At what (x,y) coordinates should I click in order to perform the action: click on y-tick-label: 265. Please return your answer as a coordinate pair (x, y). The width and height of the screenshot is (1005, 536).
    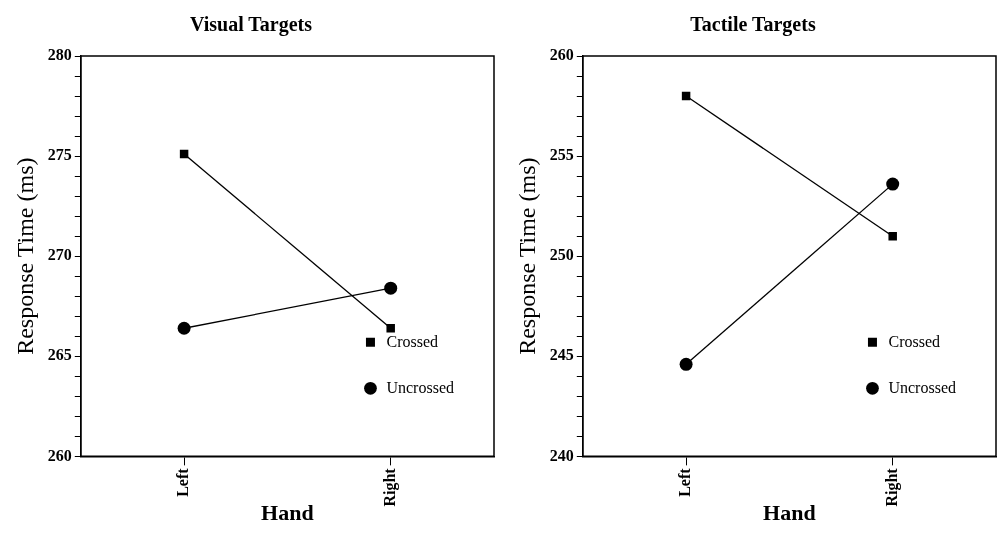
    Looking at the image, I should click on (59, 355).